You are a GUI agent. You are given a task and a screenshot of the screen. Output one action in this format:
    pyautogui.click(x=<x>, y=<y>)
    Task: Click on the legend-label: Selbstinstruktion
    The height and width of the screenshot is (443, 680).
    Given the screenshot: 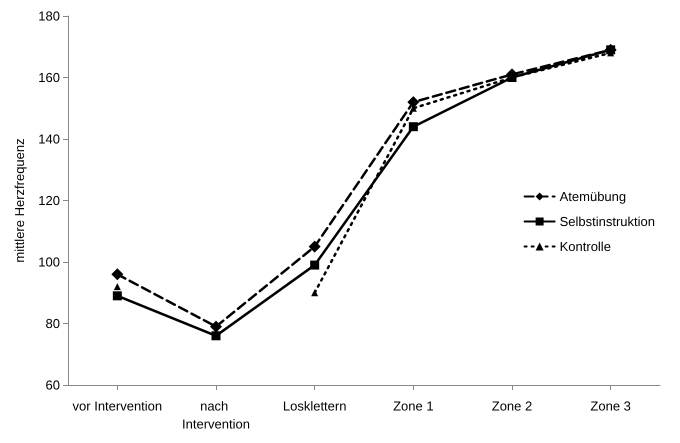 What is the action you would take?
    pyautogui.click(x=608, y=221)
    